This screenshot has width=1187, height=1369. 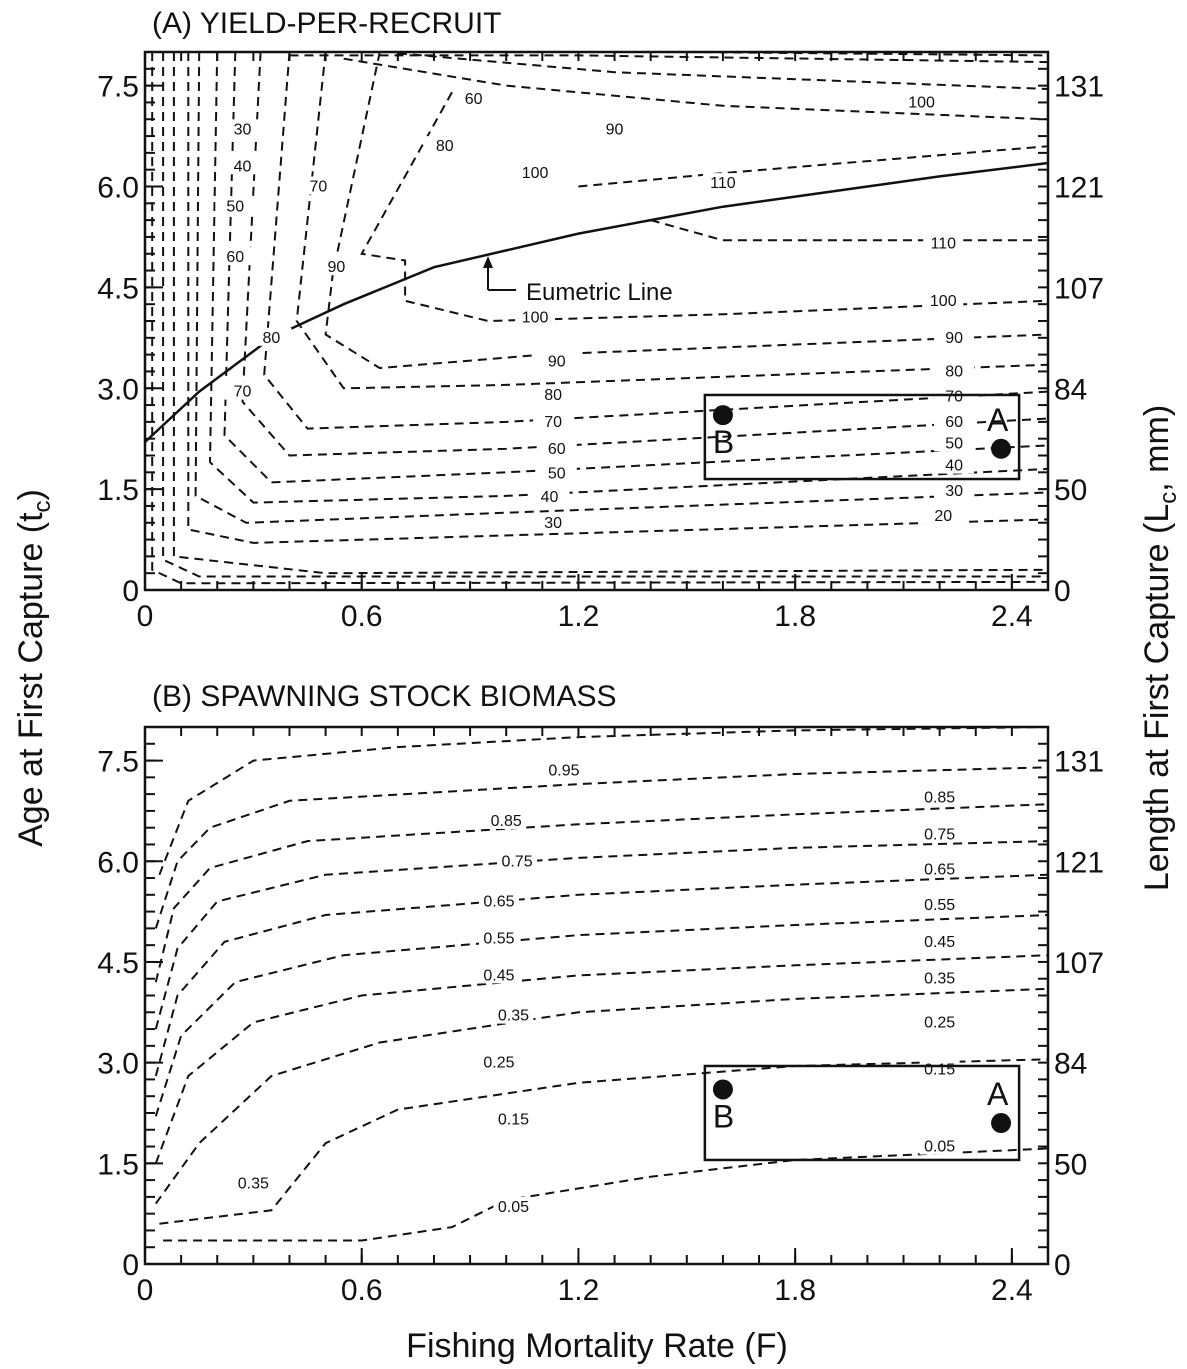 I want to click on panel-b-markers: AB, so click(x=862, y=1113).